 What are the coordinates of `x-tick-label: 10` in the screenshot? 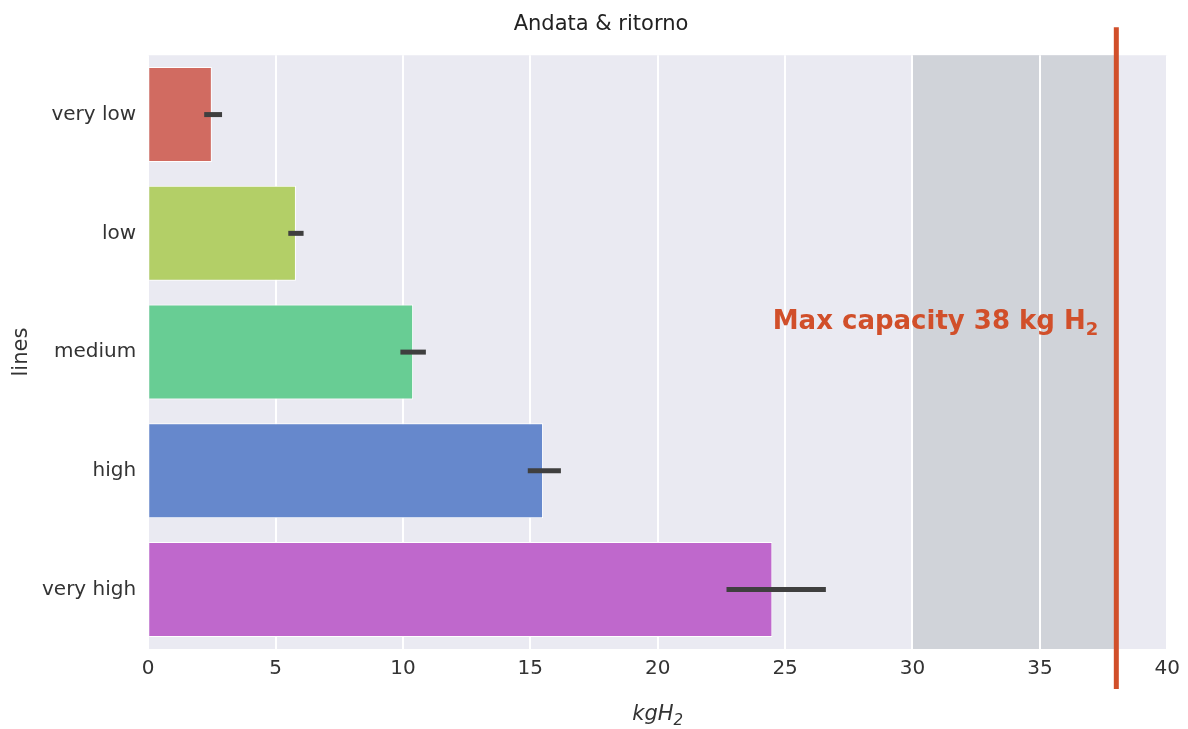 It's located at (403, 667).